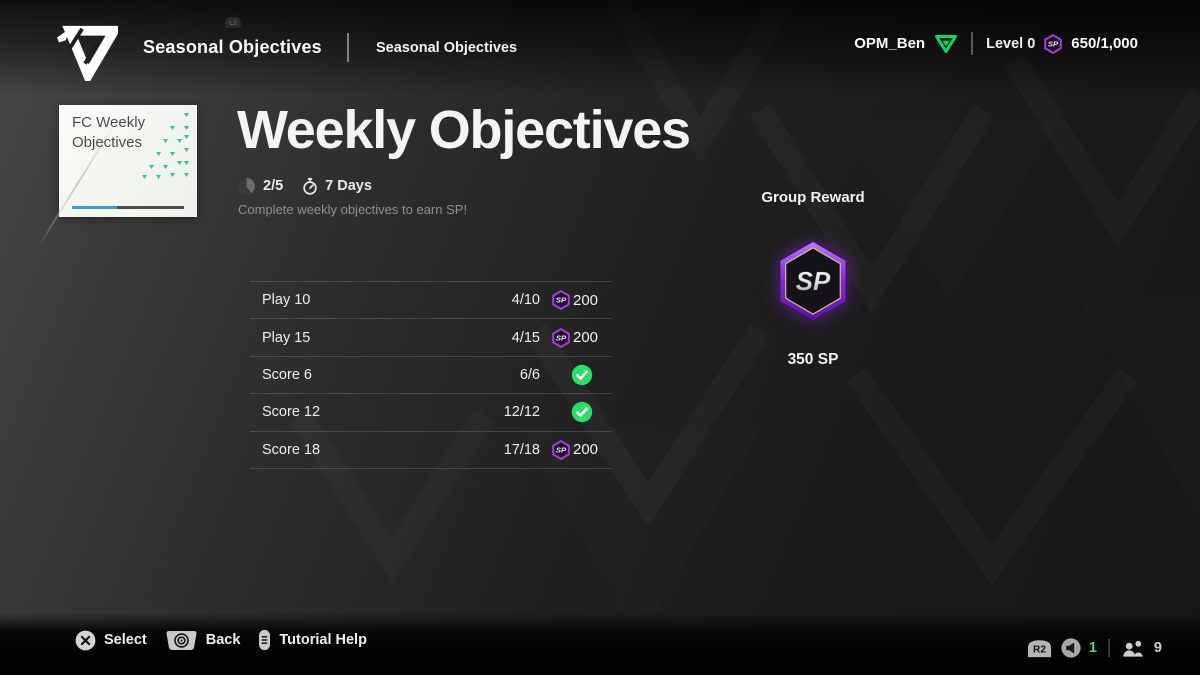  Describe the element at coordinates (525, 337) in the screenshot. I see `objective-progress: 4/15` at that location.